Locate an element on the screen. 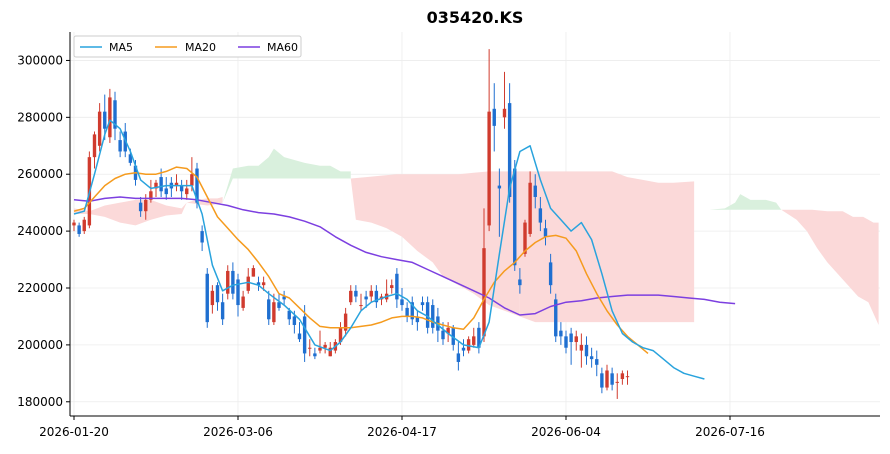 Image resolution: width=890 pixels, height=454 pixels. x-tick-label: 2026-01-20 is located at coordinates (74, 432).